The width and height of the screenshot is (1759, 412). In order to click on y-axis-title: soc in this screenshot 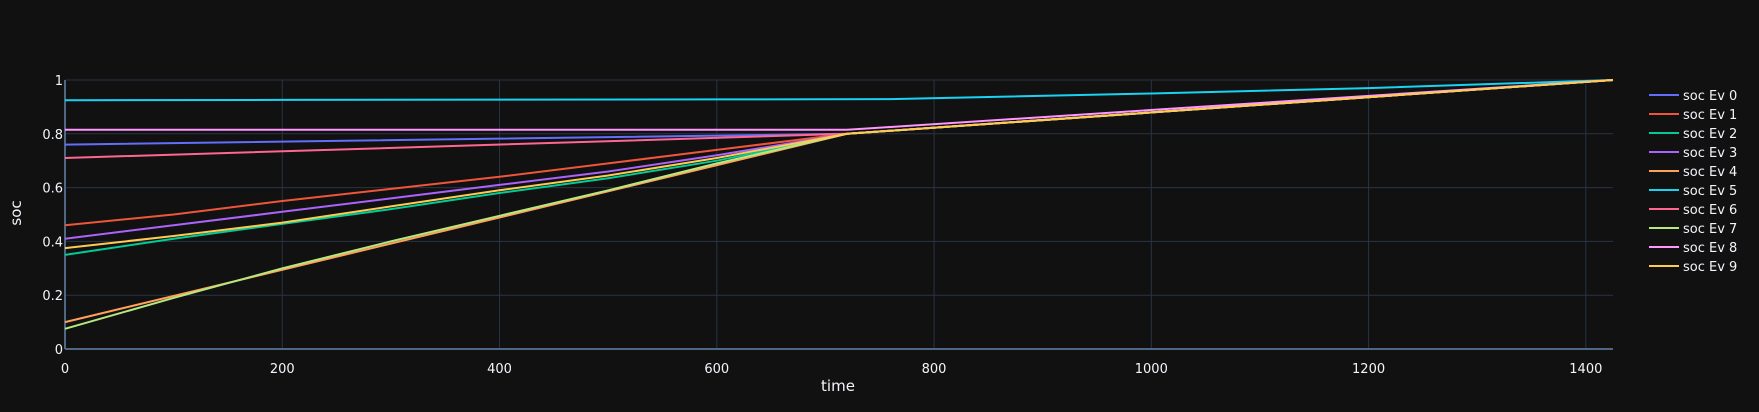, I will do `click(16, 212)`.